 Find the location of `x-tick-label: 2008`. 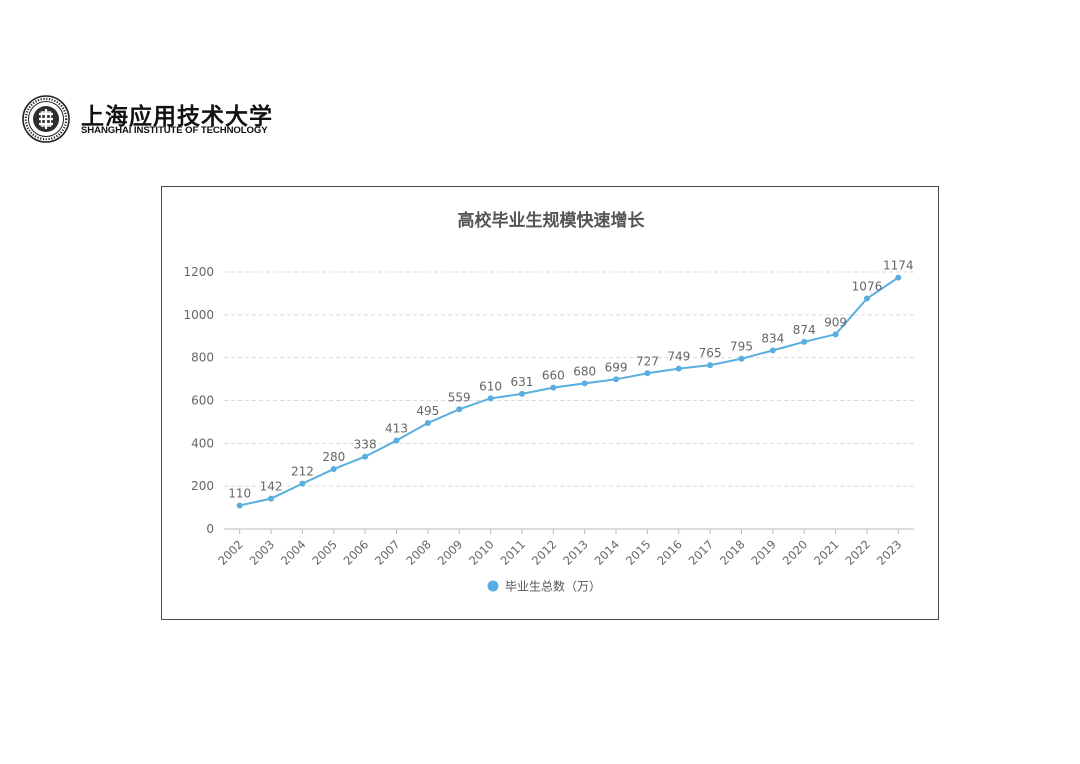

x-tick-label: 2008 is located at coordinates (418, 552).